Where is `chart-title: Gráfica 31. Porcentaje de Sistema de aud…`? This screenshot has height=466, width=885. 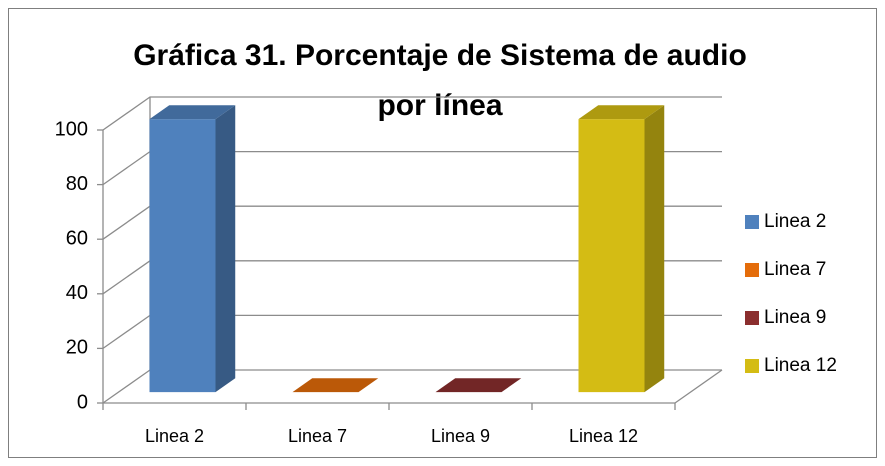
chart-title: Gráfica 31. Porcentaje de Sistema de aud… is located at coordinates (440, 55).